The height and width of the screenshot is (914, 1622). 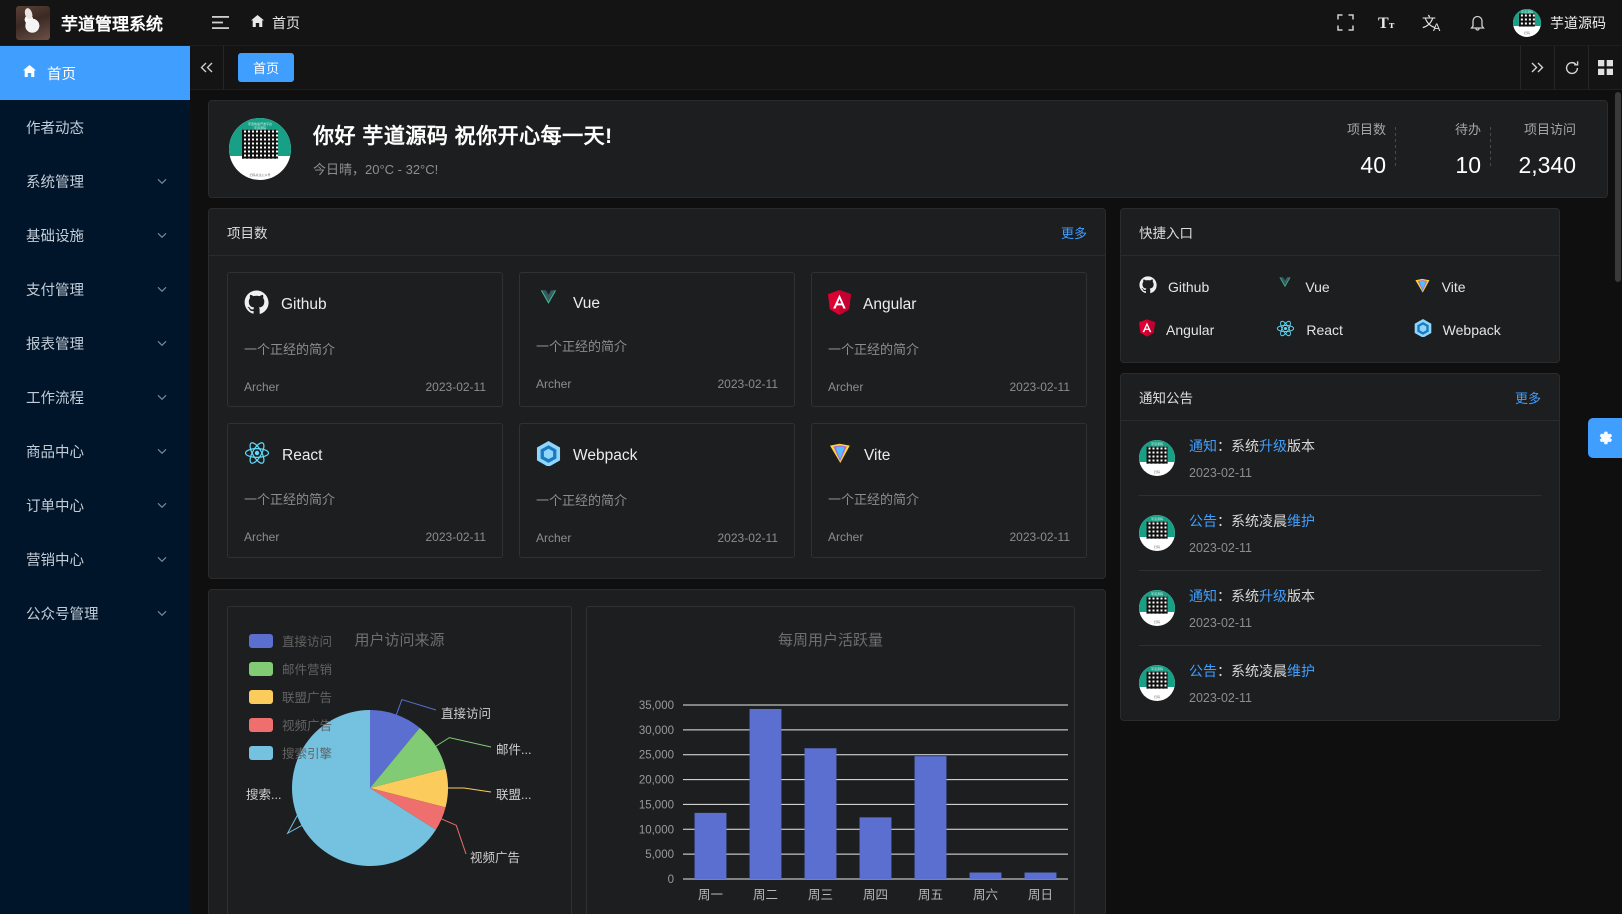 I want to click on bell-icon, so click(x=1477, y=23).